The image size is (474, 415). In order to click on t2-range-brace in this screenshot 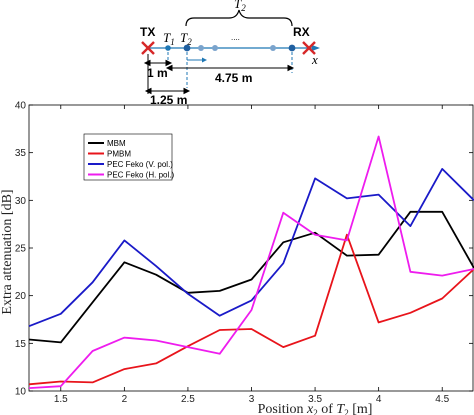, I will do `click(239, 18)`.